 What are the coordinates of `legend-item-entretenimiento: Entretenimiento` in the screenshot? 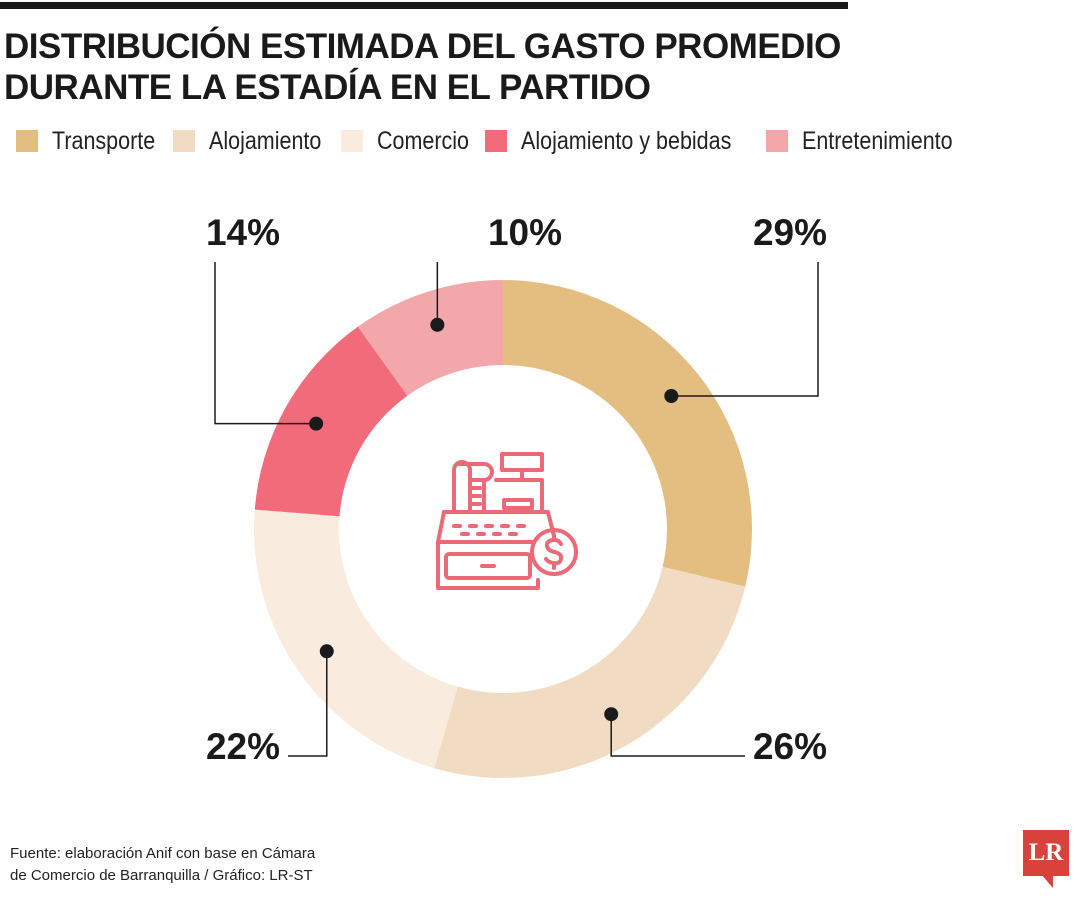 It's located at (862, 141).